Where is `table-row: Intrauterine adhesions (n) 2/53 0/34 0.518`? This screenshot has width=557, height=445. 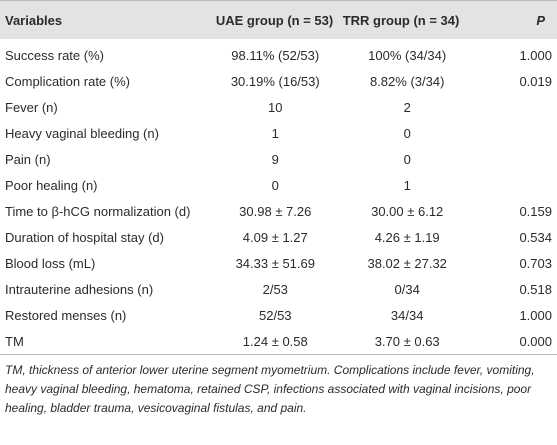
table-row: Intrauterine adhesions (n) 2/53 0/34 0.518 is located at coordinates (278, 289).